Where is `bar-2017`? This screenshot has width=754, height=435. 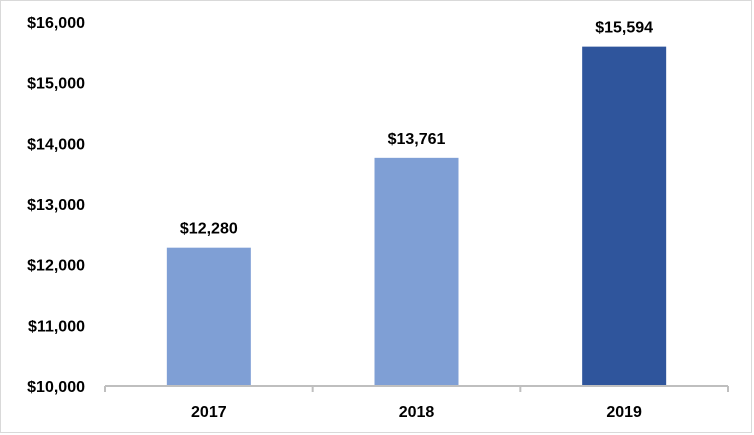
bar-2017 is located at coordinates (208, 316).